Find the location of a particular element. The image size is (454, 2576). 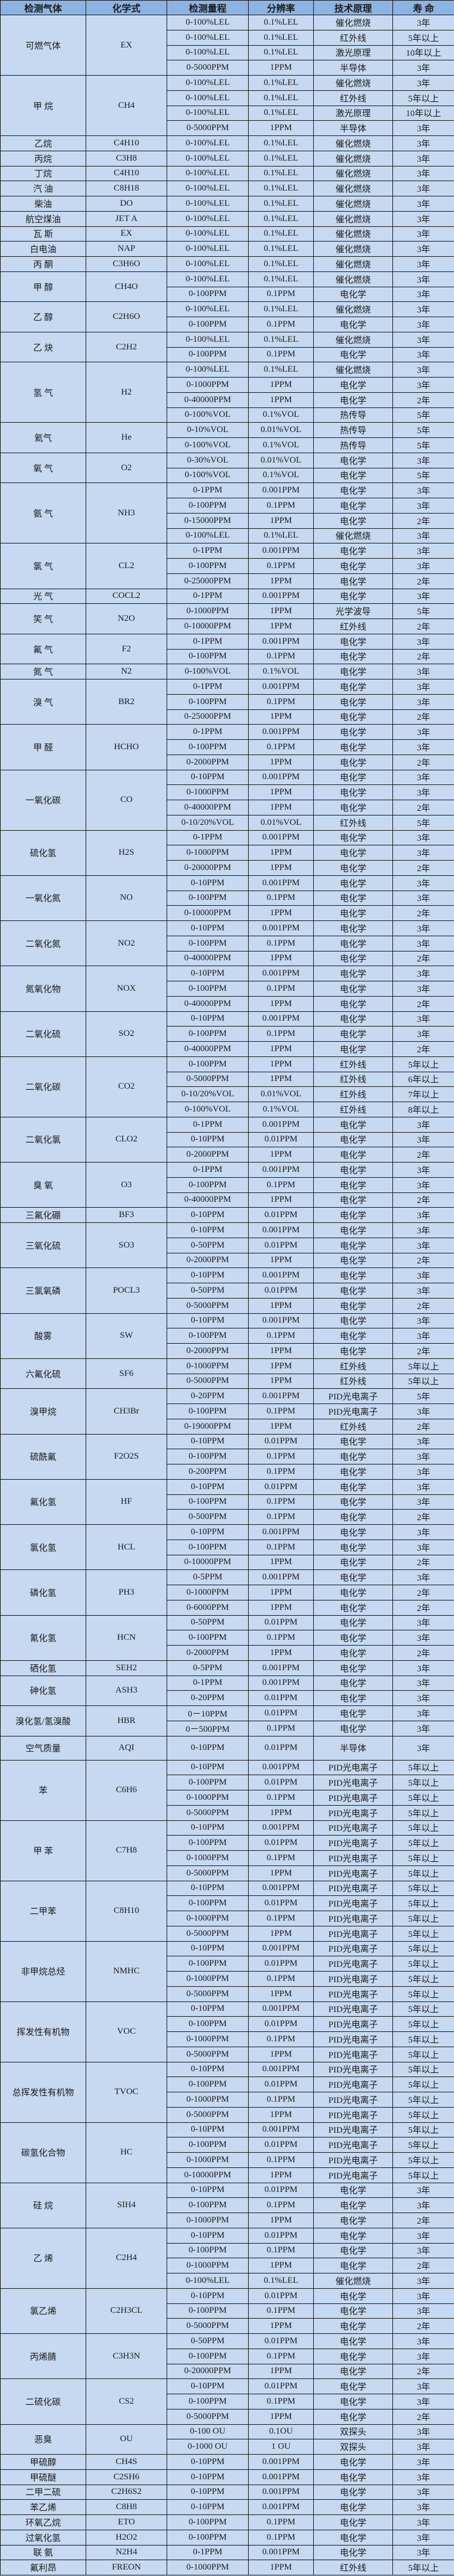

table-row: 0-1000PPM 0.1PPM PID光电离子 5年以上 is located at coordinates (227, 2160).